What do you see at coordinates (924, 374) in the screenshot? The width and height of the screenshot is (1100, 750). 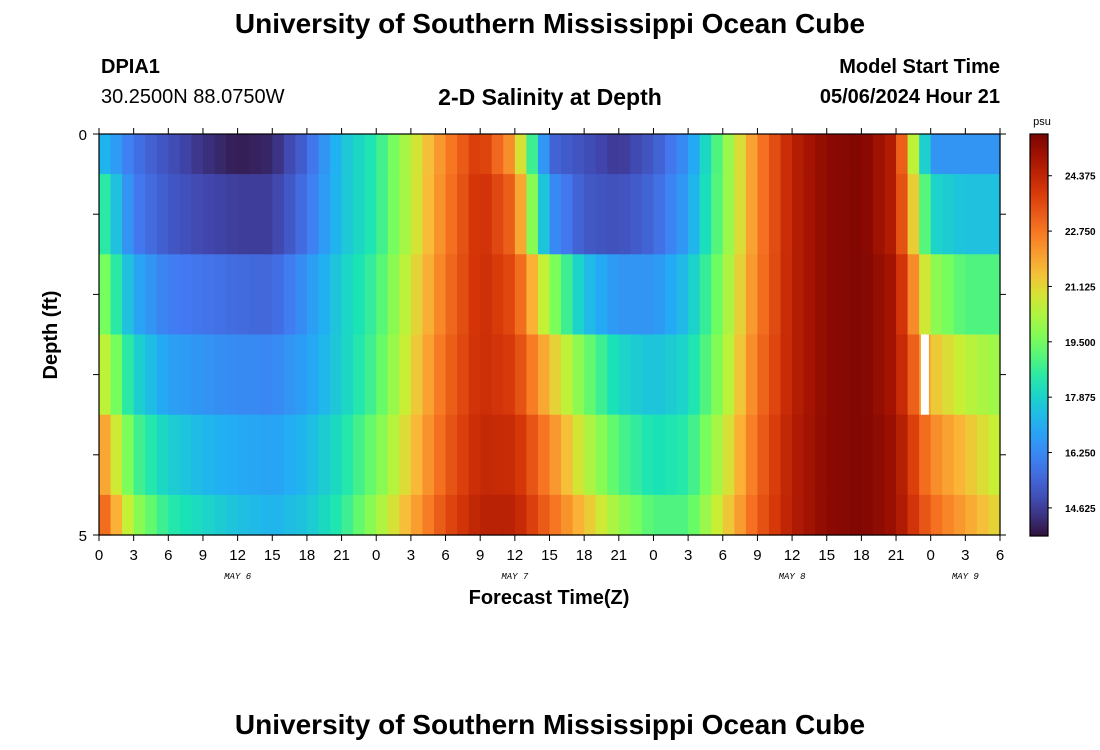 I see `missing-data-cell` at bounding box center [924, 374].